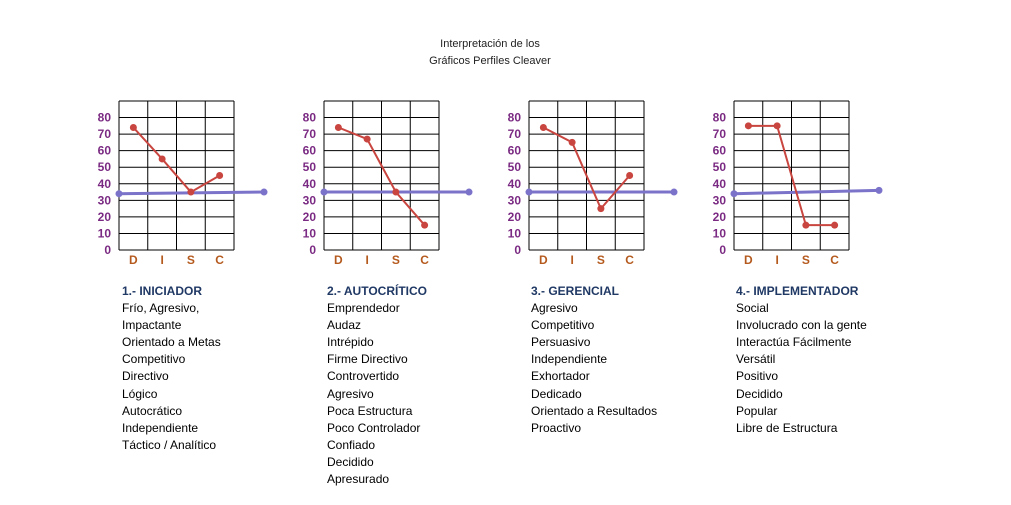 Image resolution: width=1011 pixels, height=505 pixels. Describe the element at coordinates (794, 342) in the screenshot. I see `trait-item: Interactúa Fácilmente` at that location.